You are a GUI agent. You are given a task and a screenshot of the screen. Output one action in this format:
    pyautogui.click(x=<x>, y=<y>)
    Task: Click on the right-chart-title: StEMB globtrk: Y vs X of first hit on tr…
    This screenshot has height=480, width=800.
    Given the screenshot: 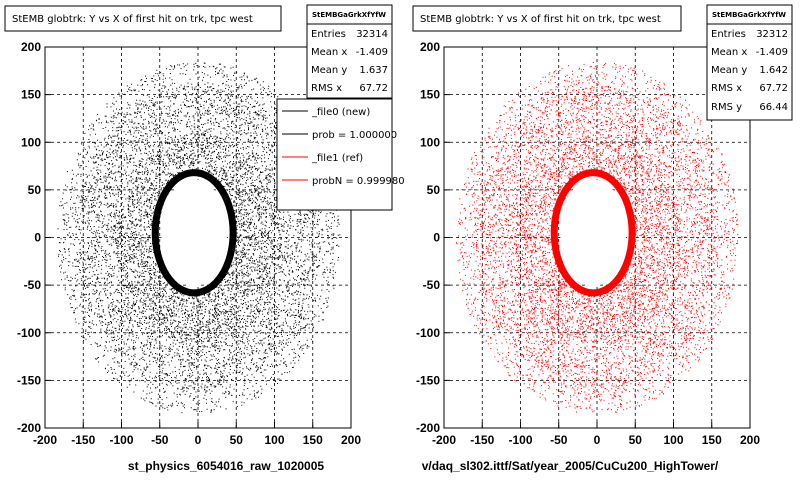 What is the action you would take?
    pyautogui.click(x=540, y=19)
    